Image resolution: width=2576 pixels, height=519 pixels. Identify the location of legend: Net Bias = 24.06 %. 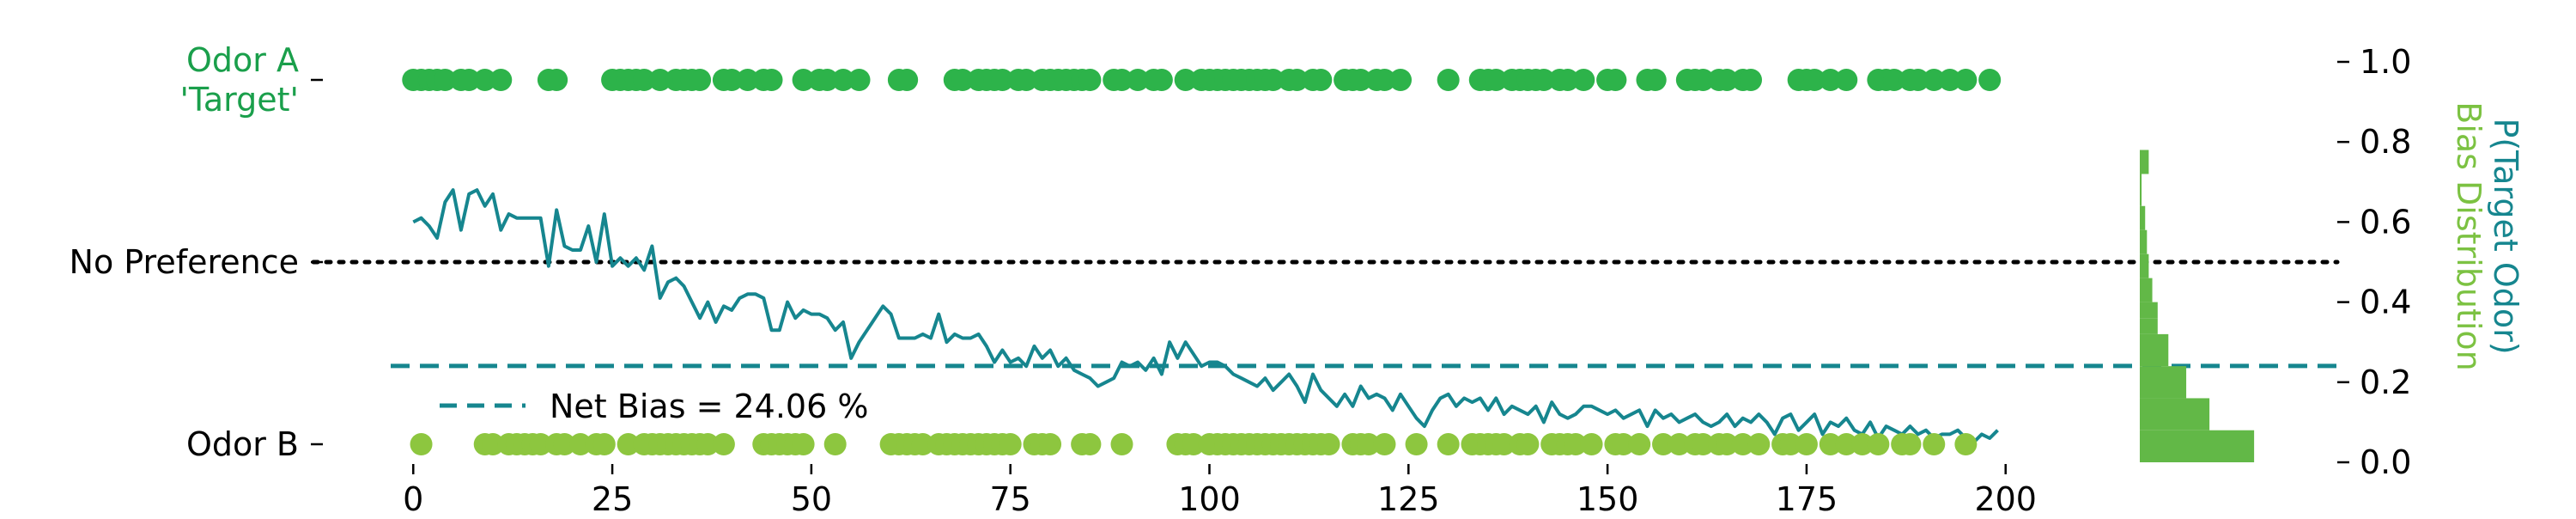
(654, 406).